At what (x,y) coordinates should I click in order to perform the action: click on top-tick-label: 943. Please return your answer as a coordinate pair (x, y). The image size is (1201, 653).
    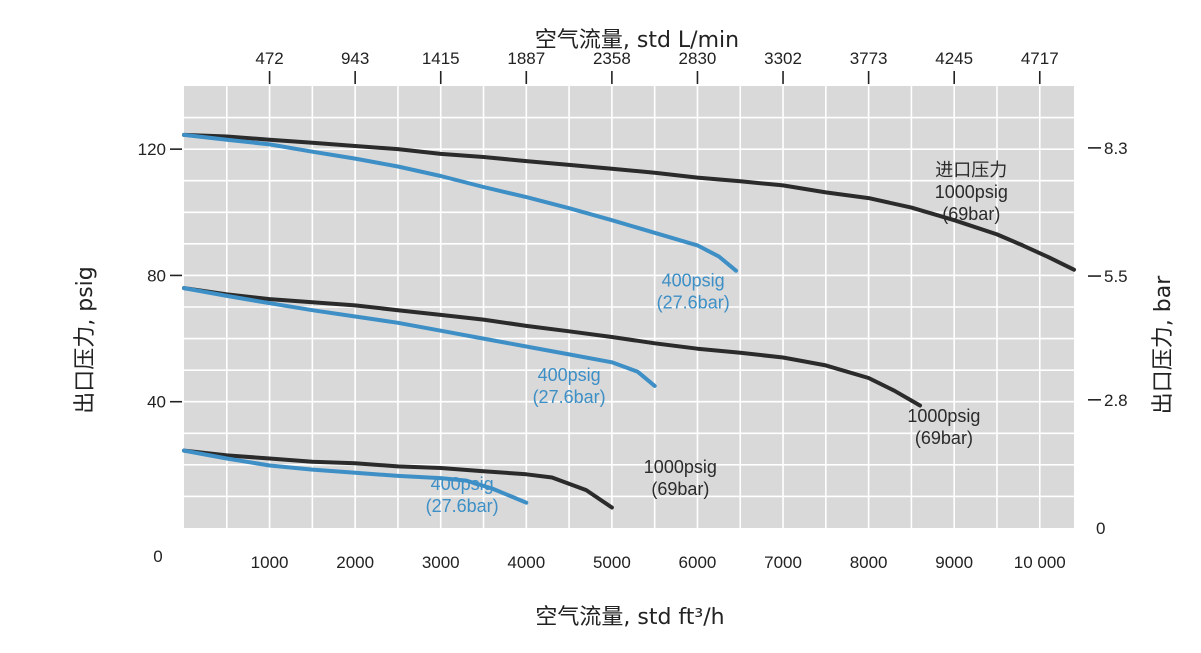
    Looking at the image, I should click on (355, 58).